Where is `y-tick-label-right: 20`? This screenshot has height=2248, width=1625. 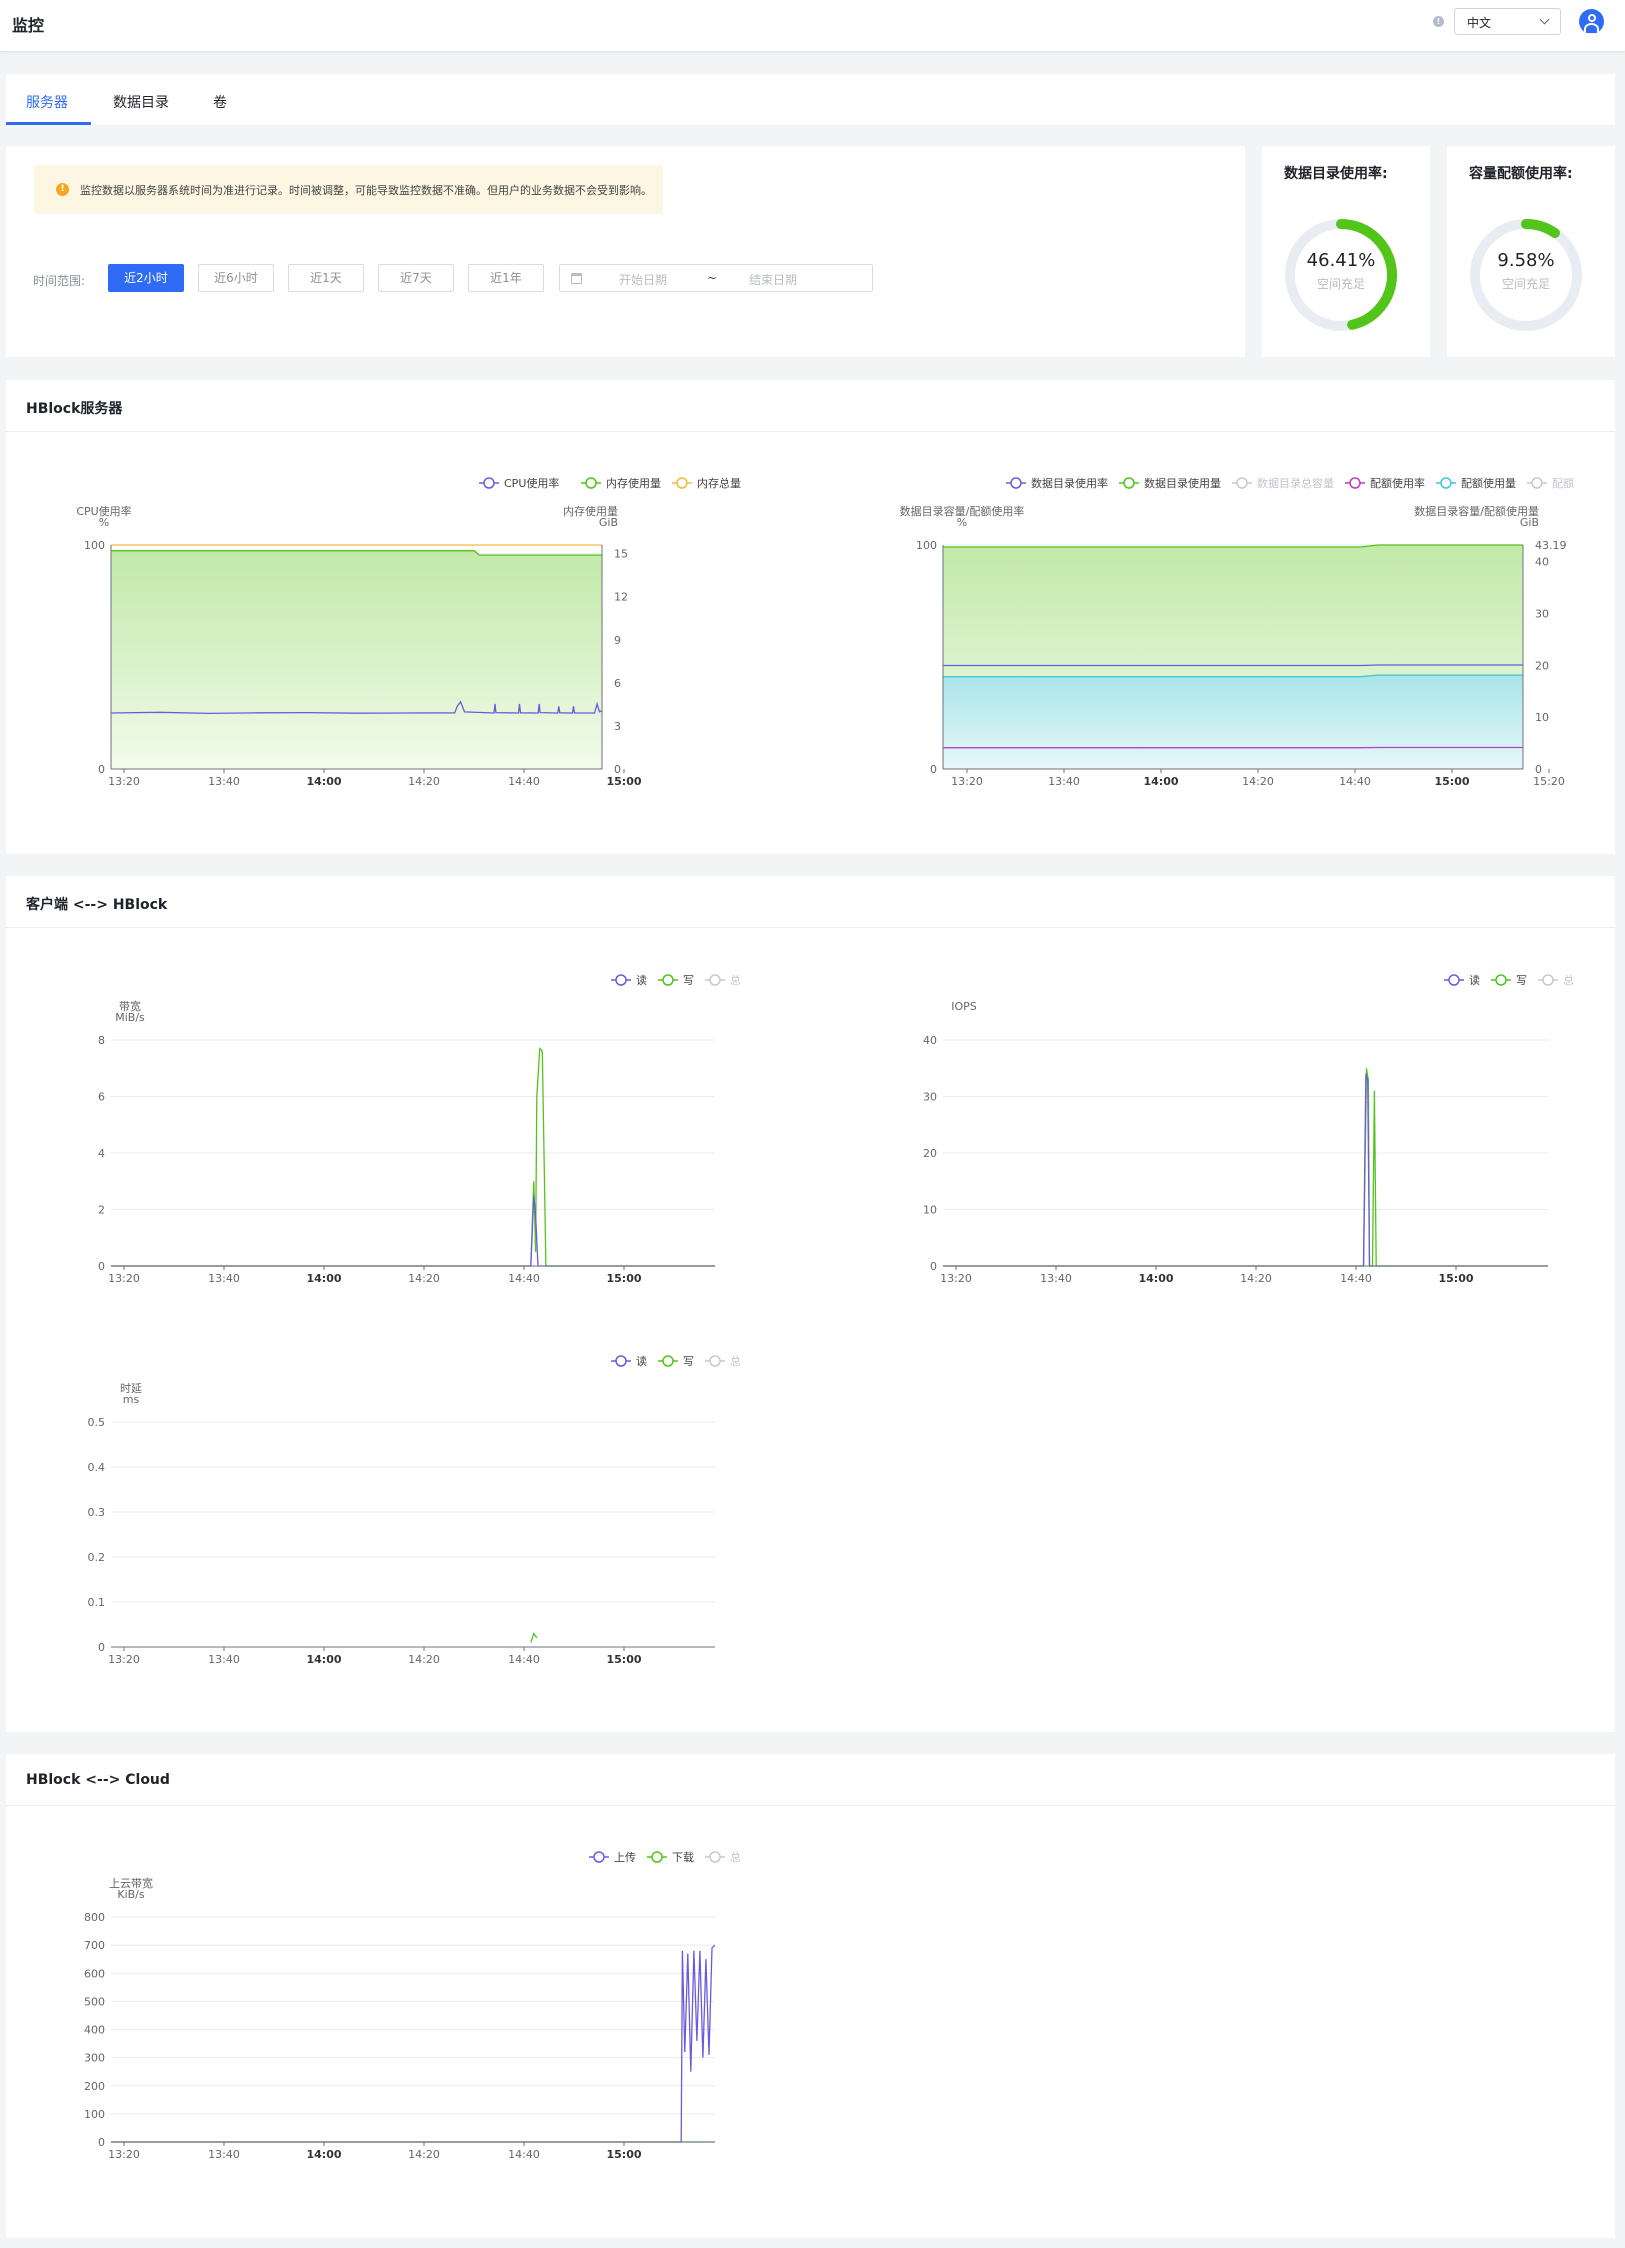 y-tick-label-right: 20 is located at coordinates (1542, 665).